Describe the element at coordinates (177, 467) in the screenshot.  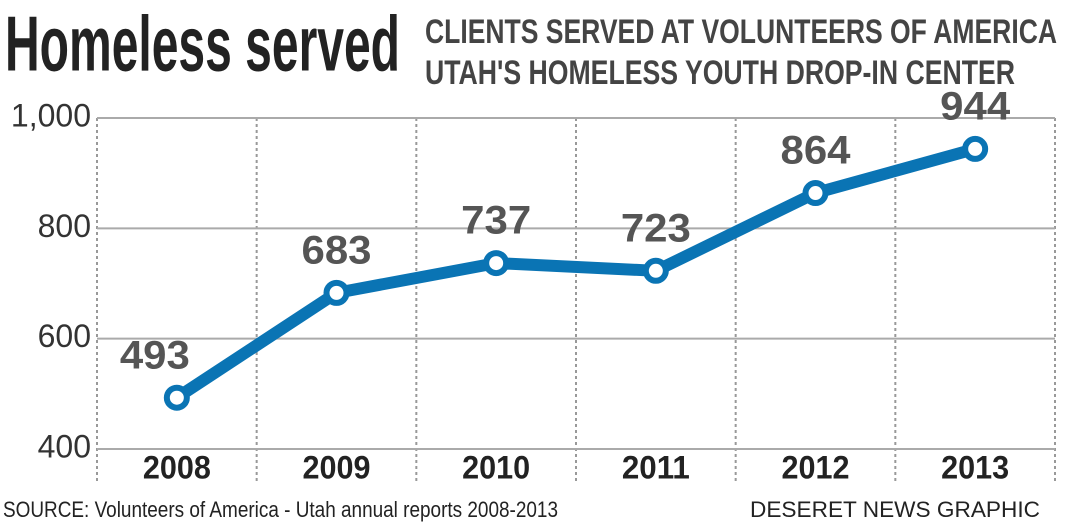
I see `x-tick-label: 2008` at that location.